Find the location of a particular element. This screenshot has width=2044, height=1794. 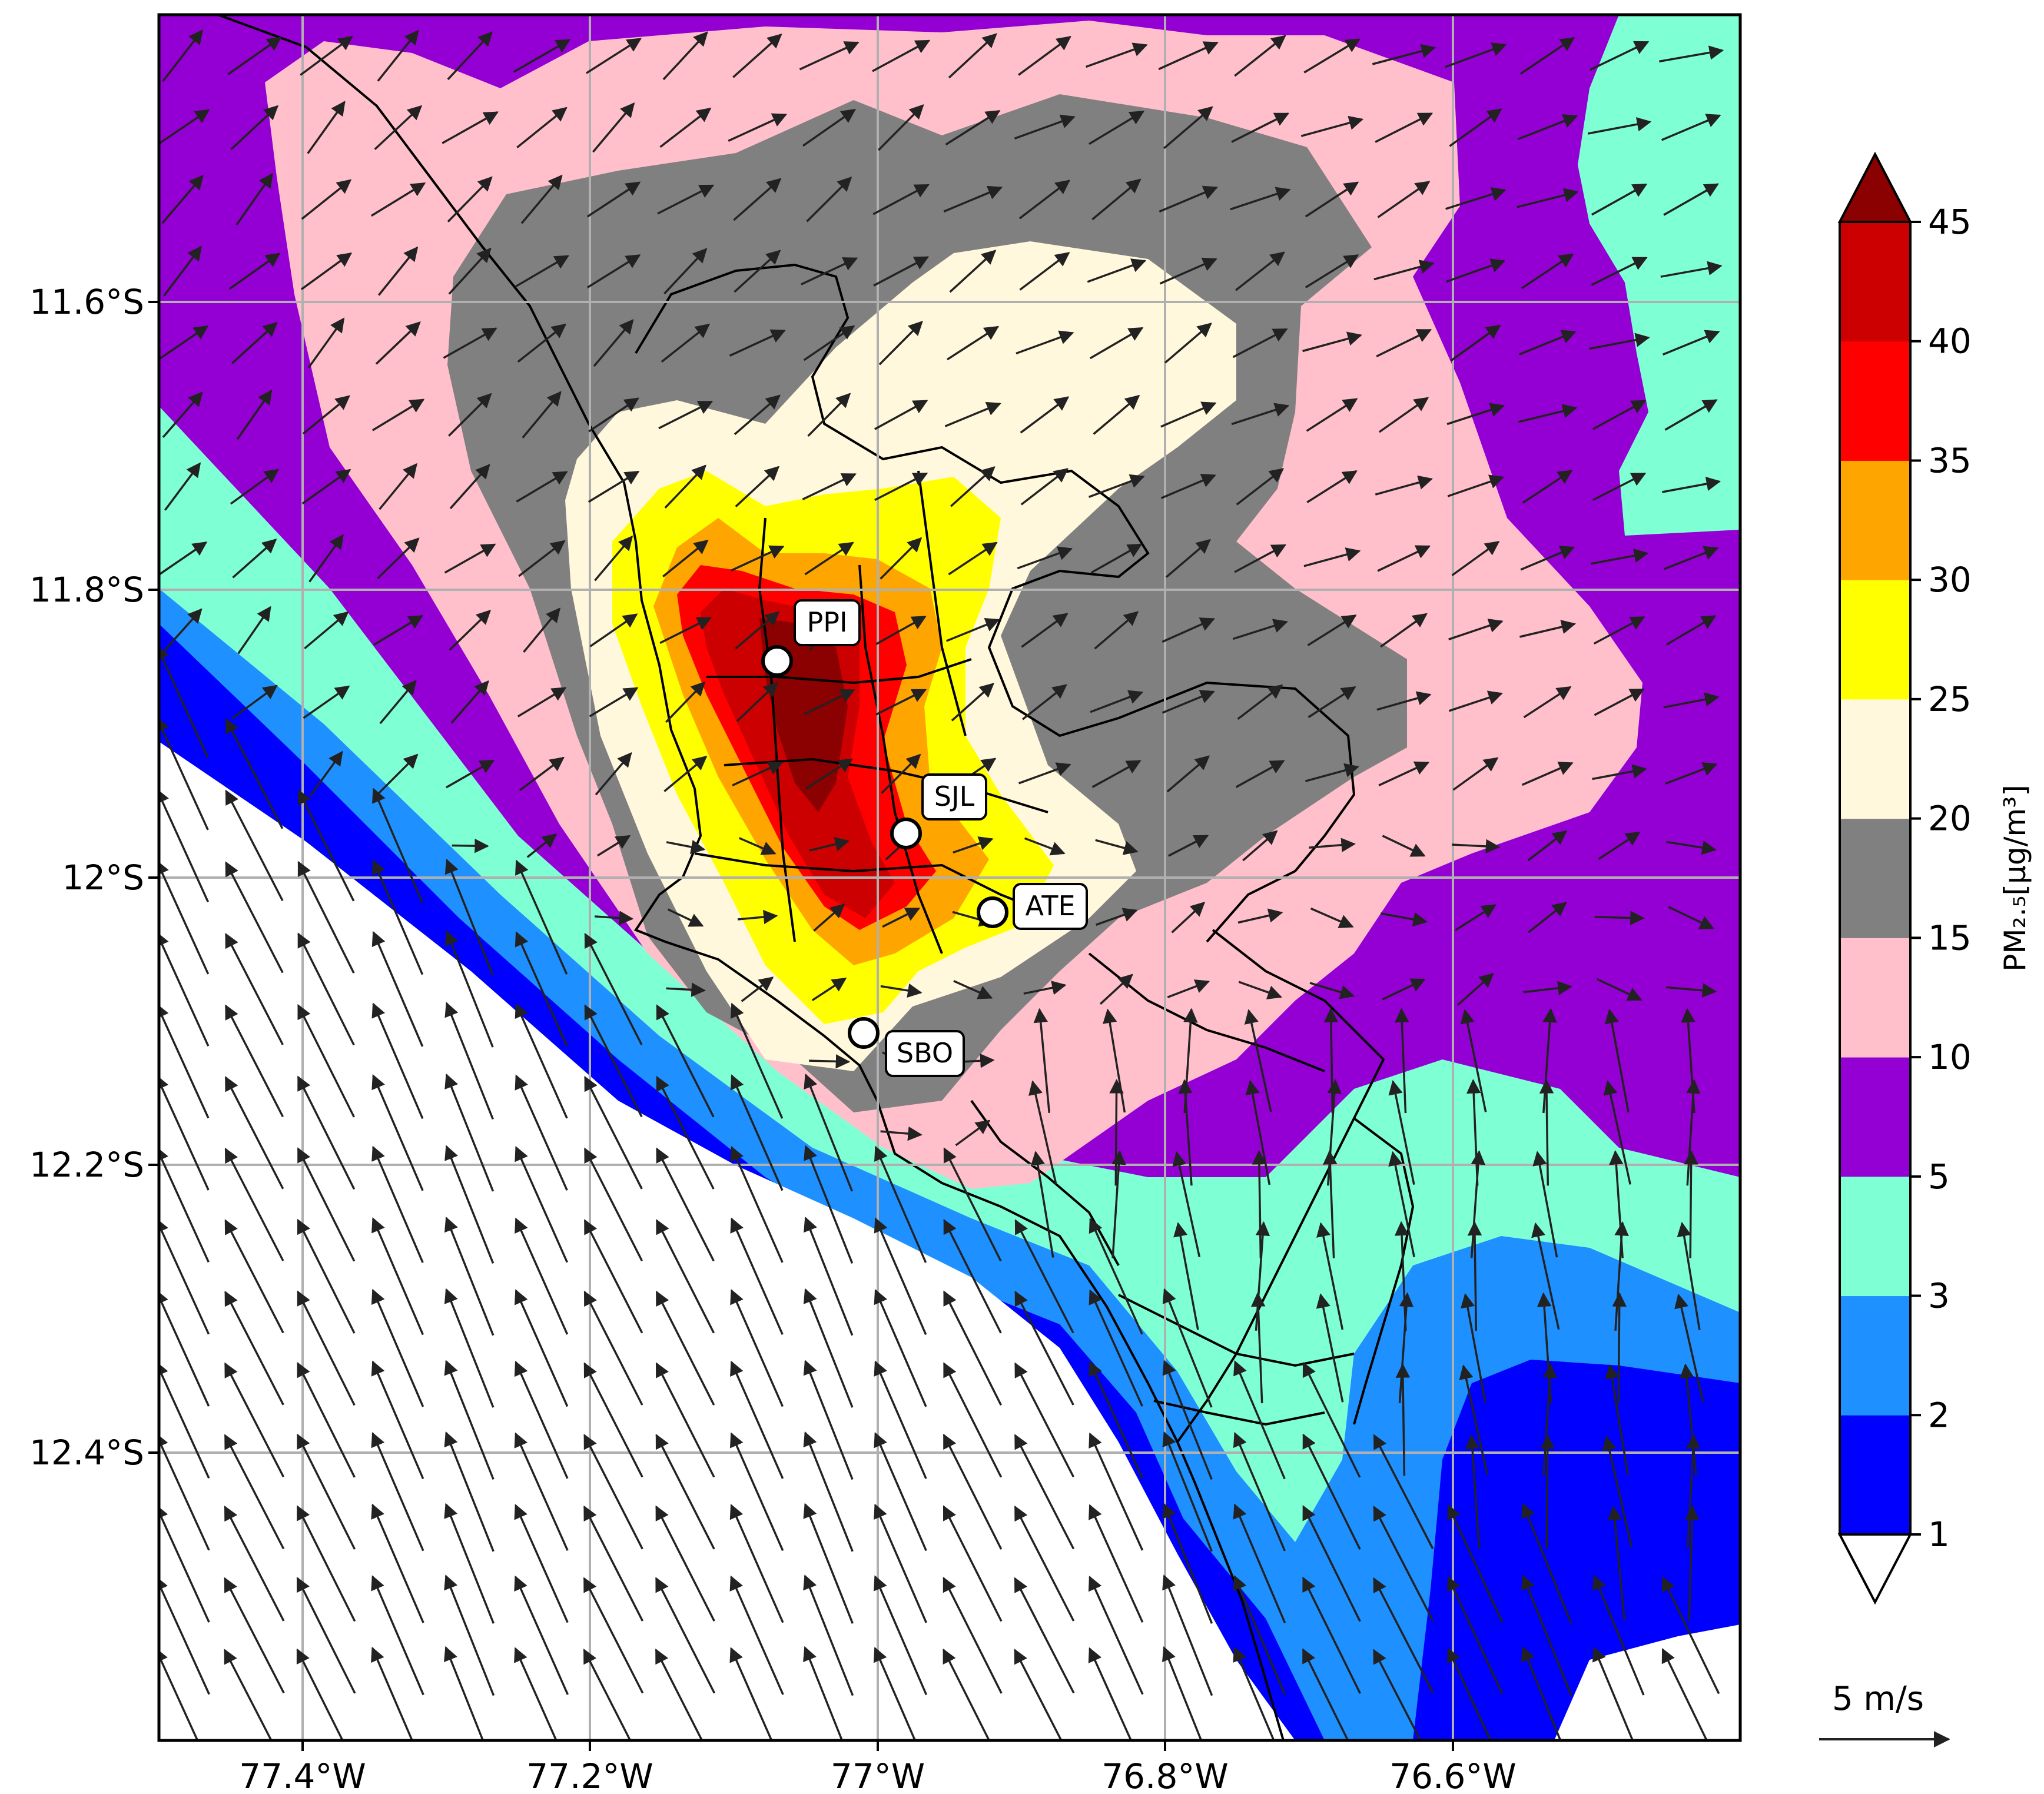

station-label: PPI is located at coordinates (827, 622).